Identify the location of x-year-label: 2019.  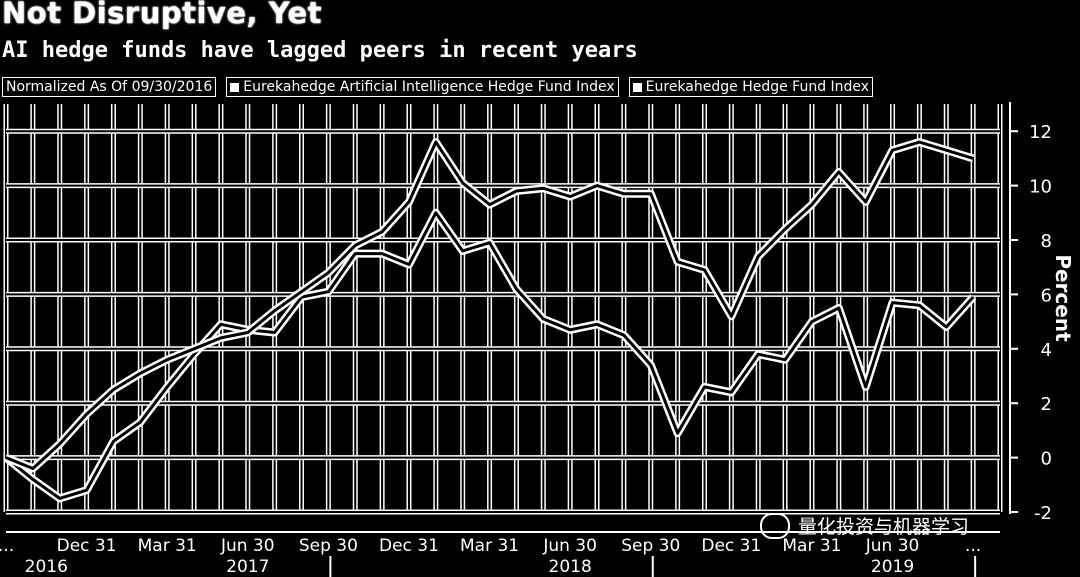
(892, 567).